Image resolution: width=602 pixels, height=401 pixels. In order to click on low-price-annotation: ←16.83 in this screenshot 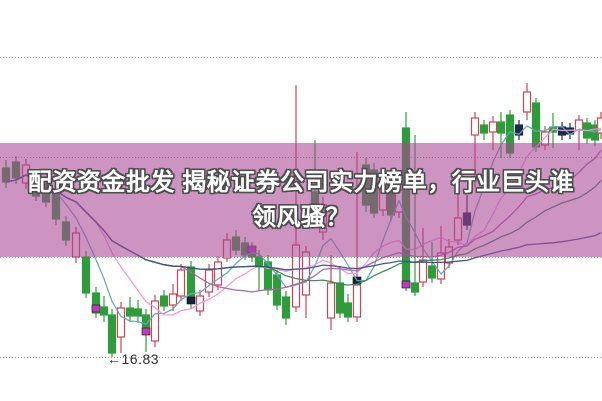, I will do `click(133, 359)`.